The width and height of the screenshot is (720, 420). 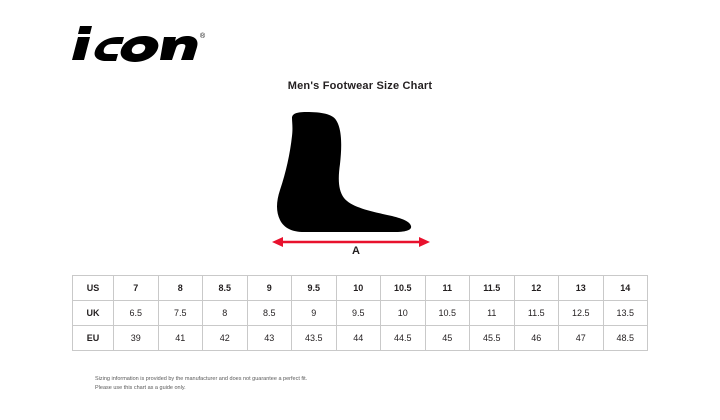 I want to click on table-cell: 12.5, so click(x=581, y=313).